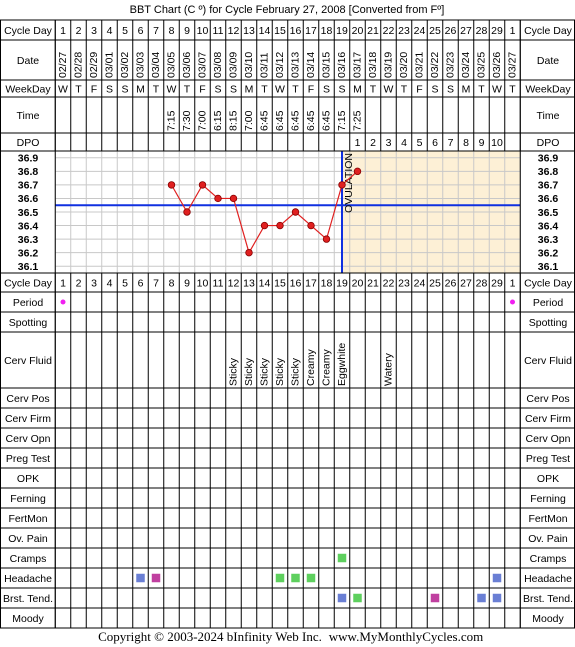 The width and height of the screenshot is (575, 647). Describe the element at coordinates (264, 65) in the screenshot. I see `cell-text: 03/11` at that location.